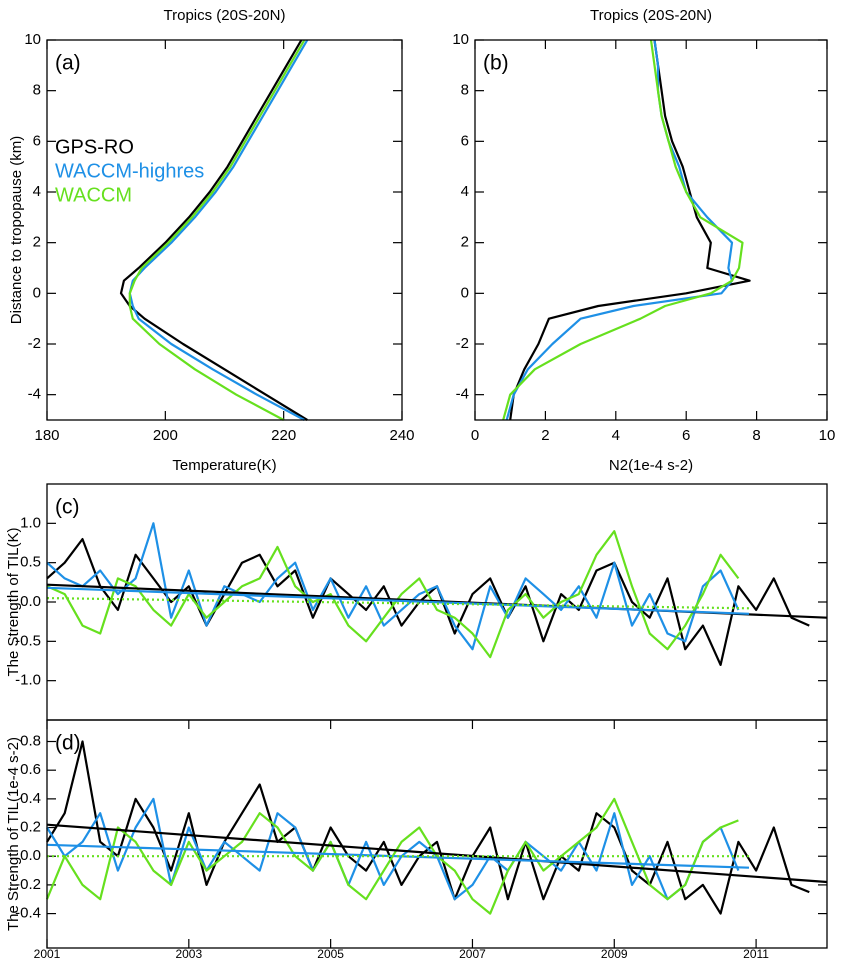 This screenshot has width=843, height=960. What do you see at coordinates (68, 63) in the screenshot?
I see `panel-label: (a)` at bounding box center [68, 63].